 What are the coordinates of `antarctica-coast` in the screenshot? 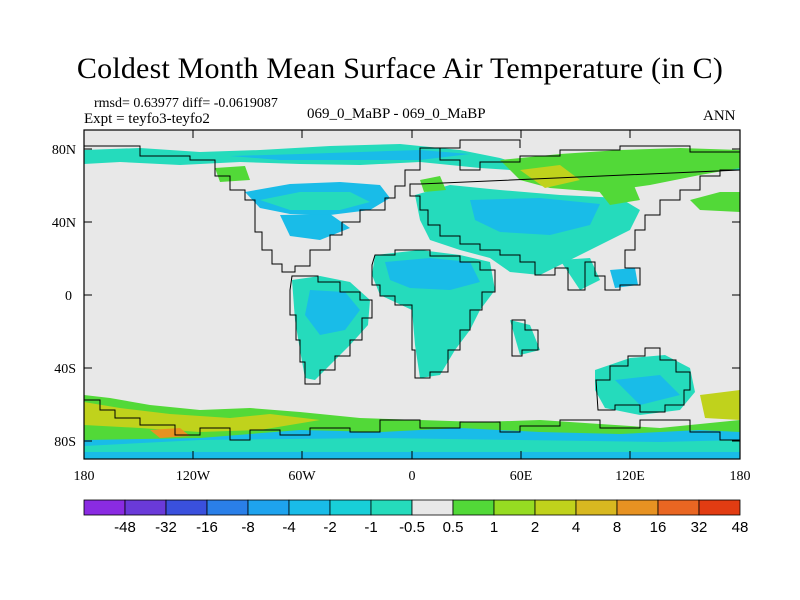 It's located at (412, 420).